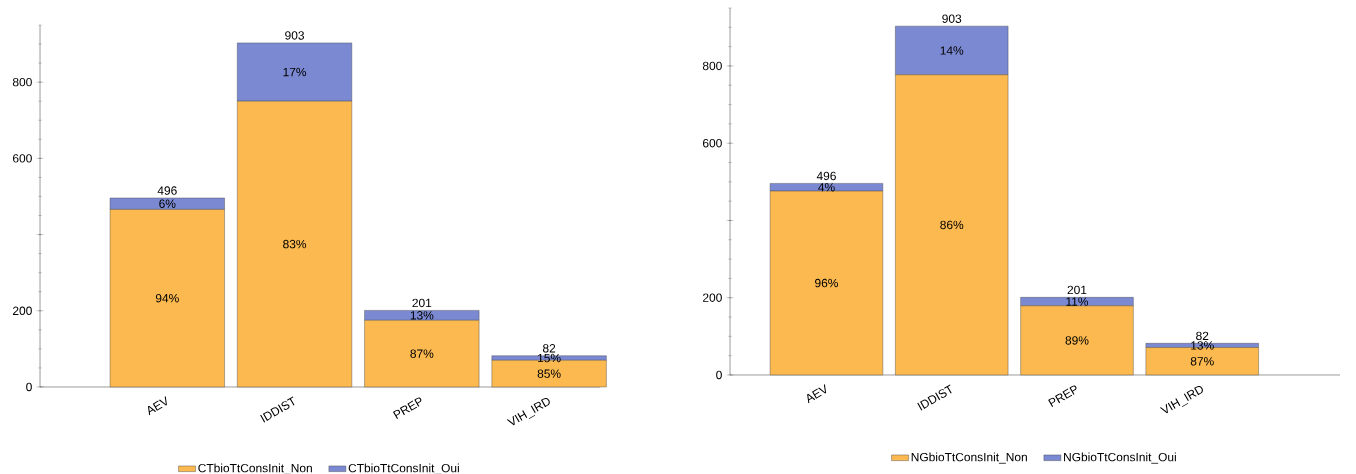  What do you see at coordinates (1120, 458) in the screenshot?
I see `legend-label: NGbioTtConsInit_Oui` at bounding box center [1120, 458].